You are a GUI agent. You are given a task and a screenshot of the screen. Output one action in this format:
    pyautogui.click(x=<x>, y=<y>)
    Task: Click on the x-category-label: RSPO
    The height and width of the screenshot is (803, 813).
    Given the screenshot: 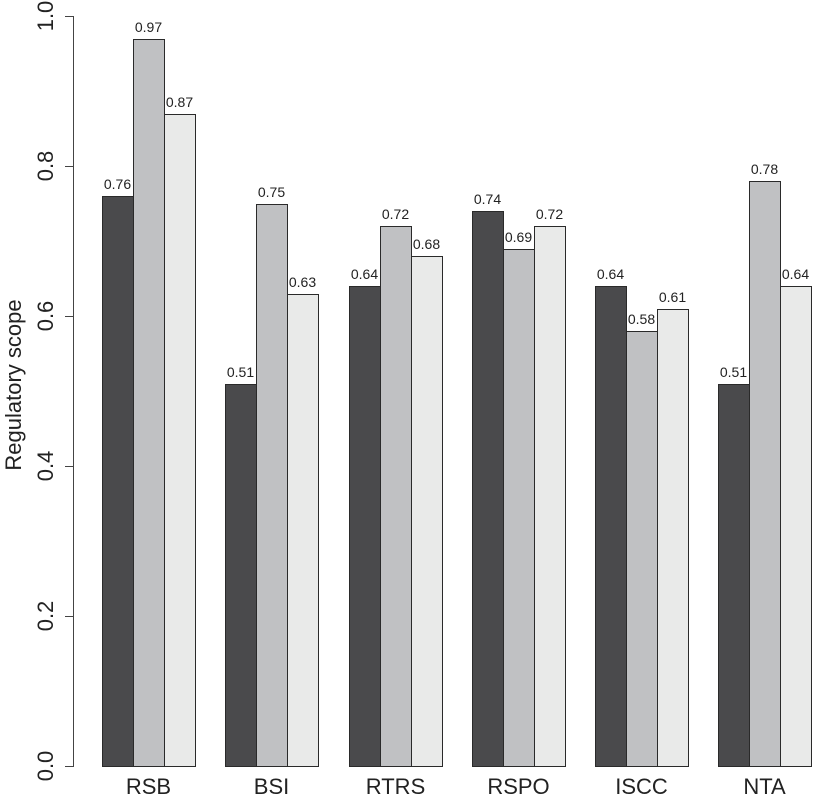 What is the action you would take?
    pyautogui.click(x=518, y=786)
    